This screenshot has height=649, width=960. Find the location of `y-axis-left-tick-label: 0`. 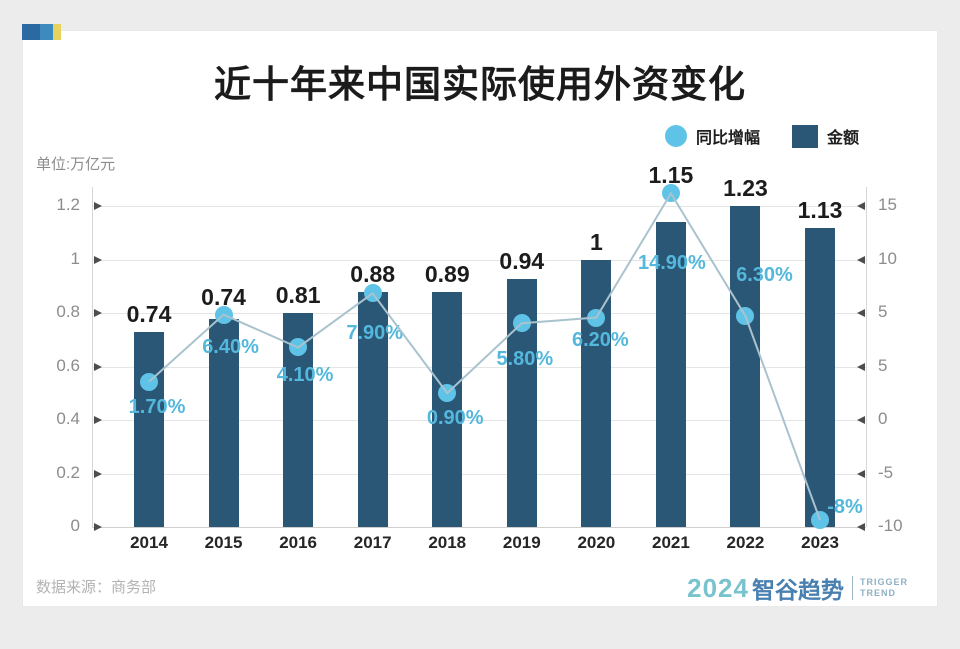

y-axis-left-tick-label: 0 is located at coordinates (75, 525).